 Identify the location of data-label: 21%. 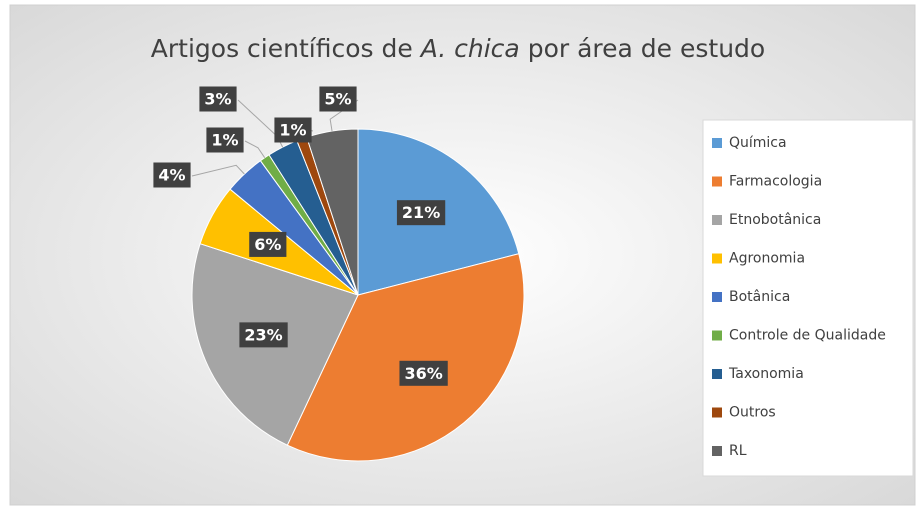
(421, 212).